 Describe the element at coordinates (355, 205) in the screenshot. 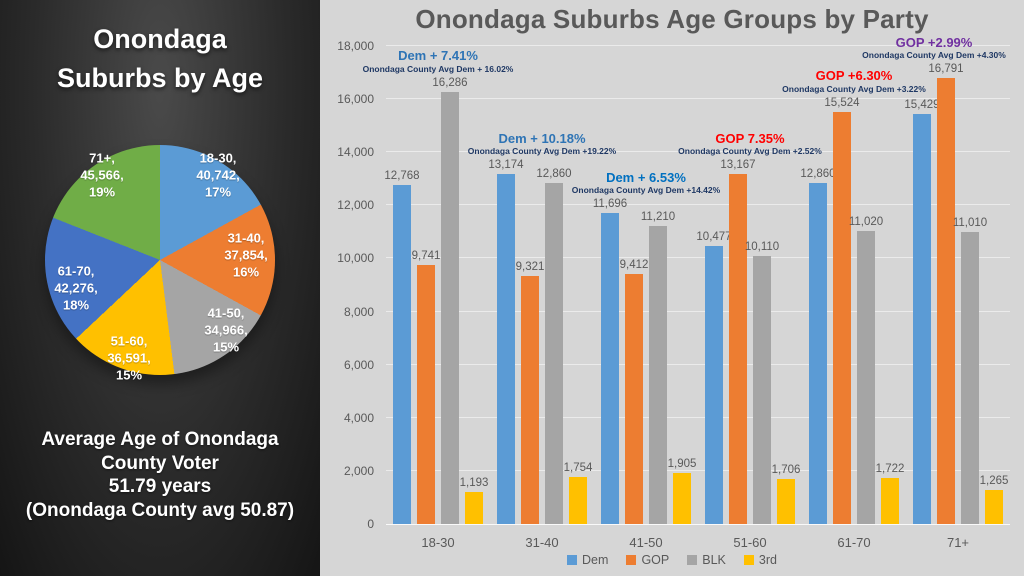

I see `y-axis-label: 12,000` at that location.